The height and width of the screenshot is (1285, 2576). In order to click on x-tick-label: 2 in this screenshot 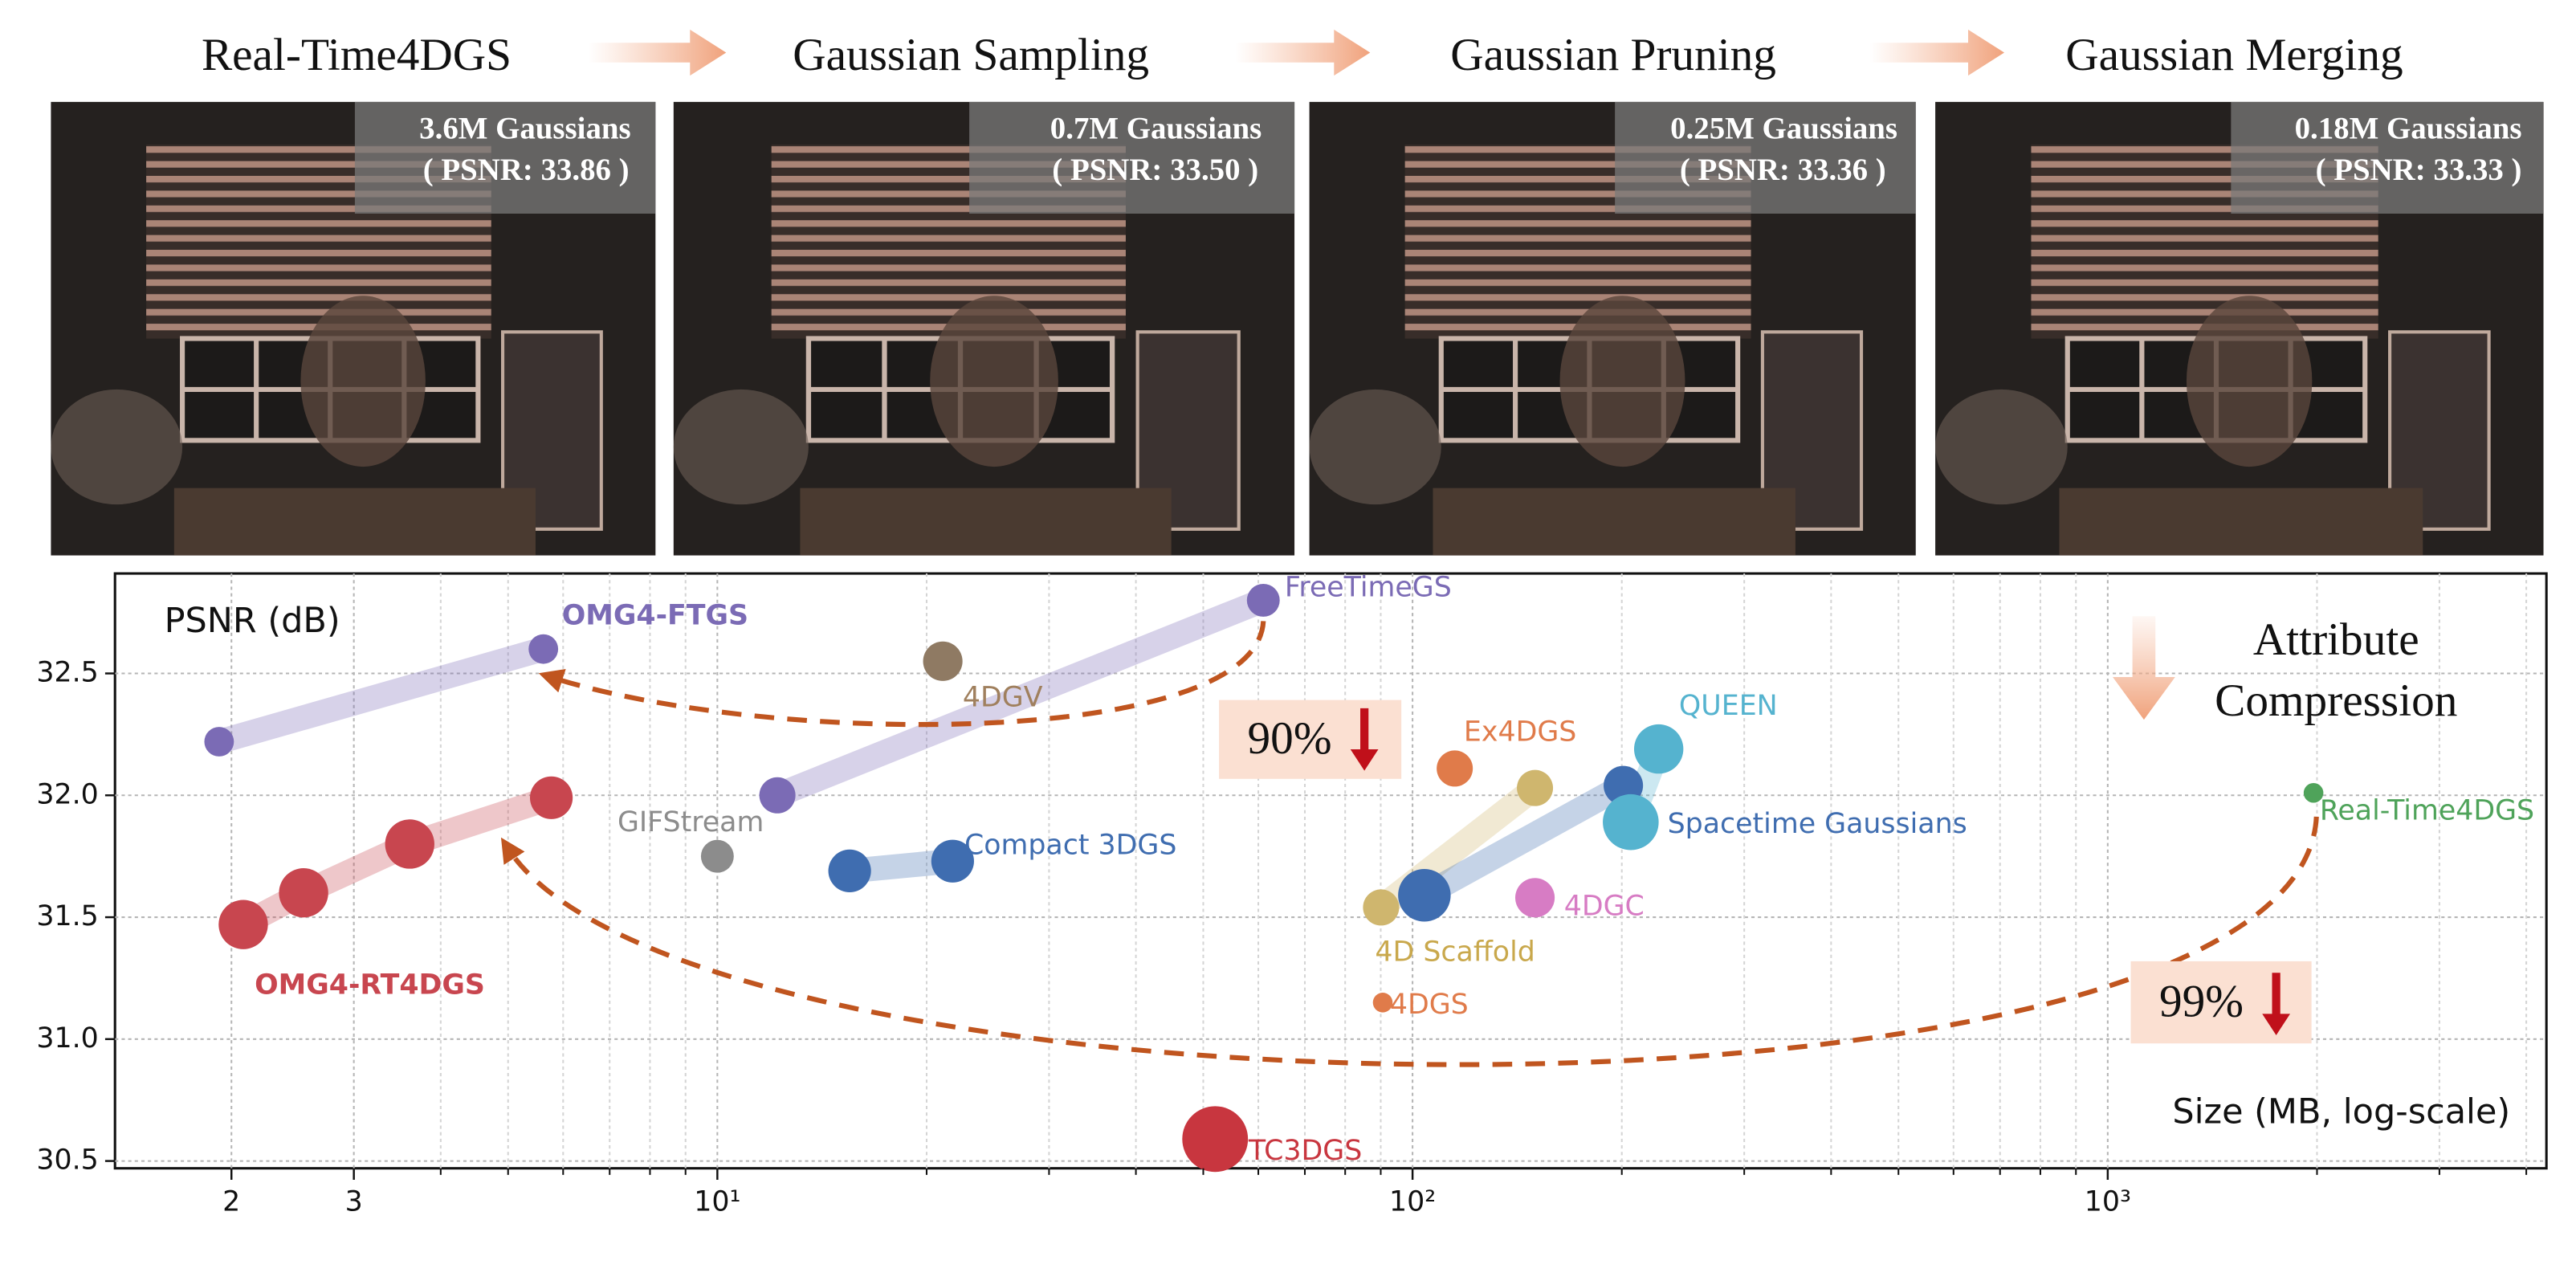, I will do `click(231, 1202)`.